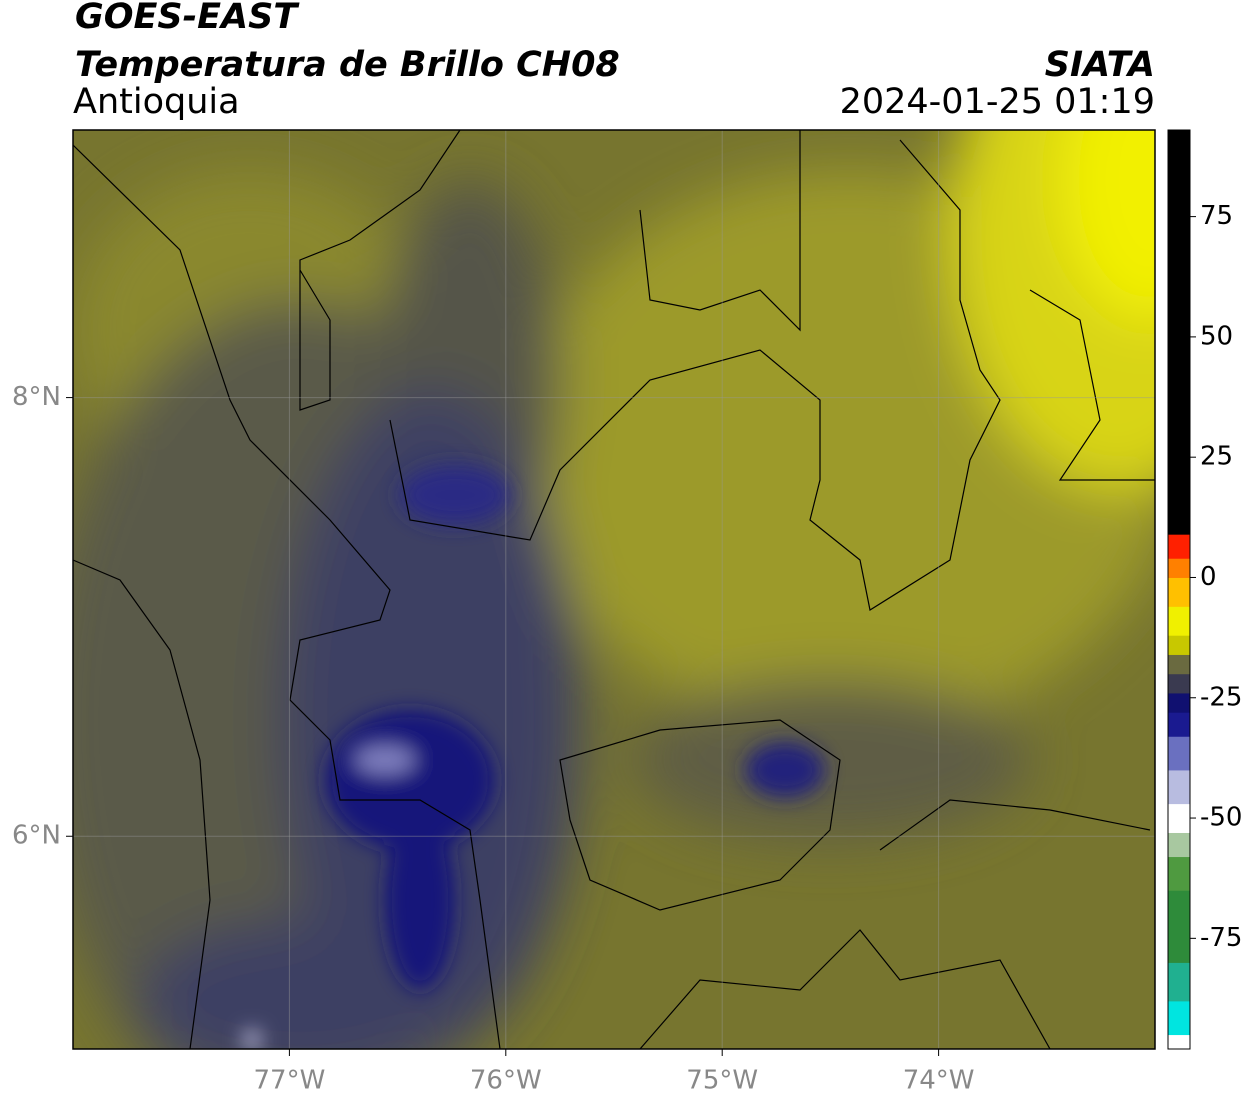 The image size is (1252, 1099). Describe the element at coordinates (156, 102) in the screenshot. I see `region: Antioquia` at that location.